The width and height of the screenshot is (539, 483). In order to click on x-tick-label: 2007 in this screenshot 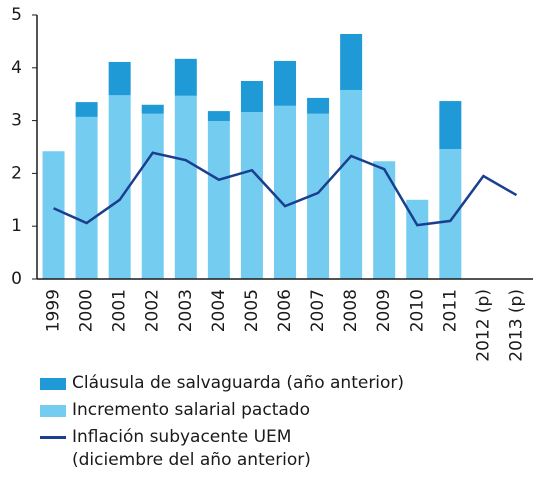, I will do `click(318, 310)`.